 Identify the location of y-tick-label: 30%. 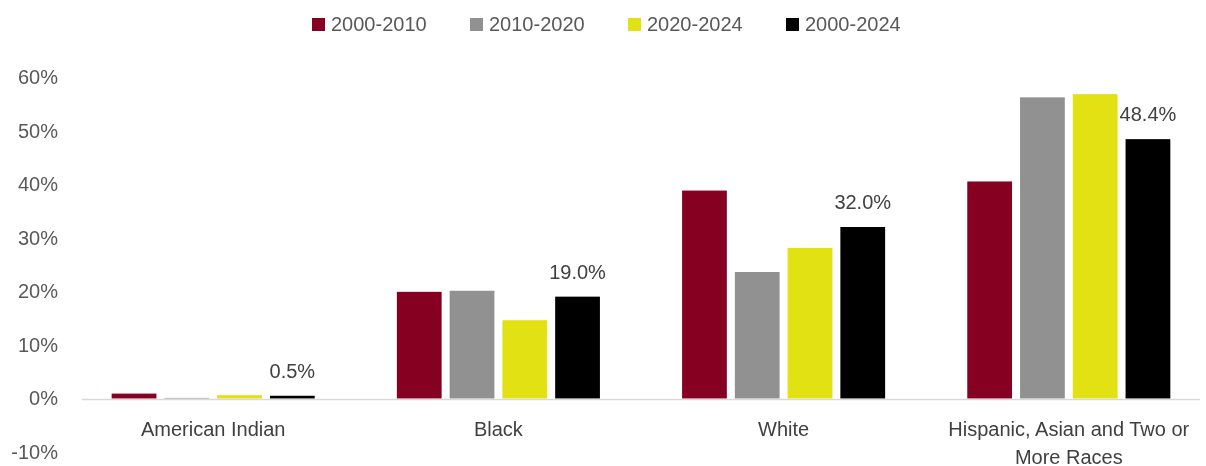
(38, 237).